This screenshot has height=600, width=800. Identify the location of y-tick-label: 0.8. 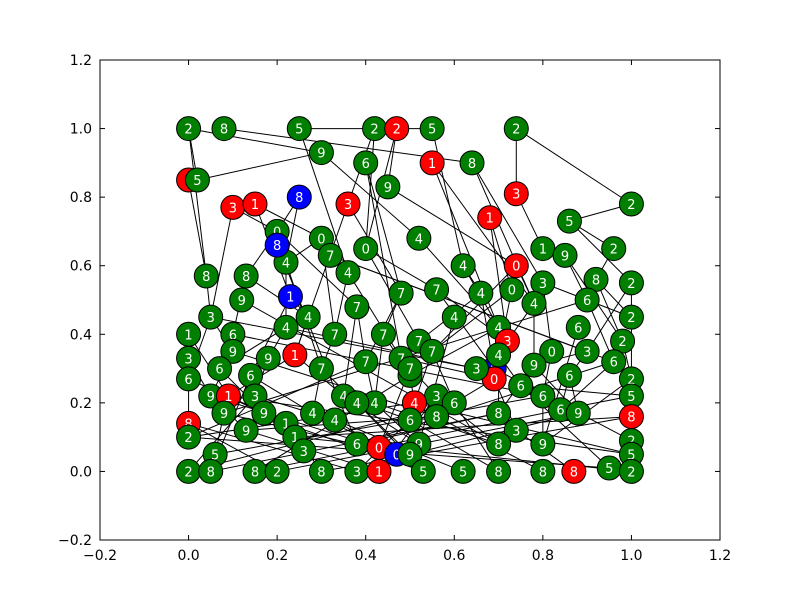
(81, 198).